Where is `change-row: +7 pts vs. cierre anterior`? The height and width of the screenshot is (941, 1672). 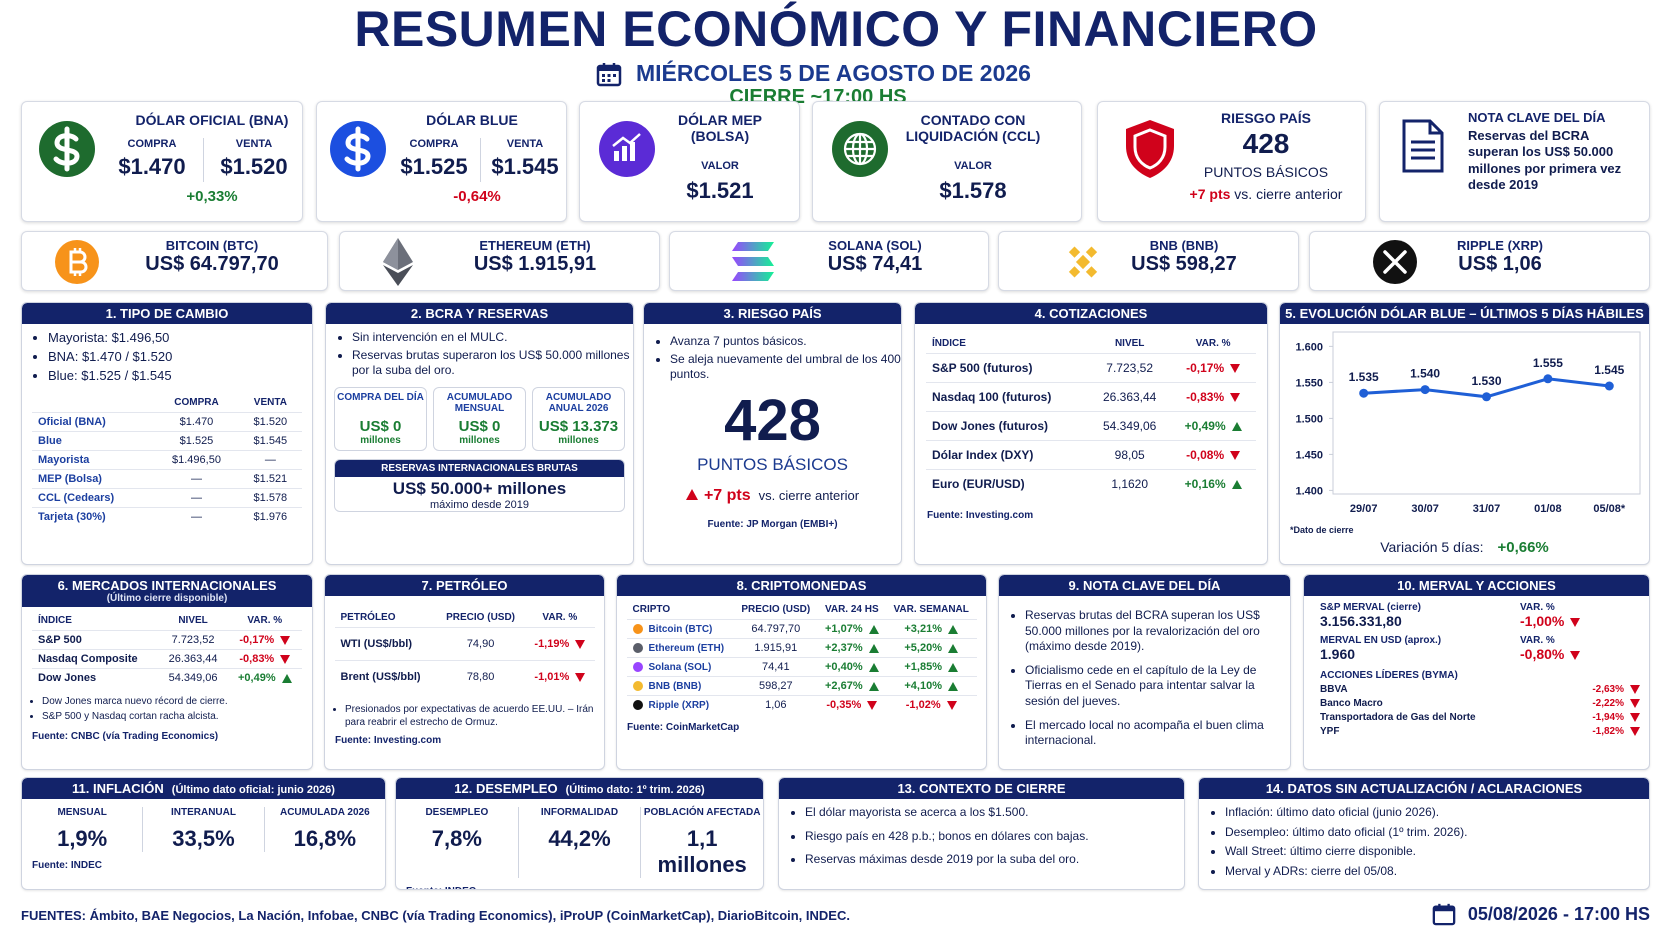 change-row: +7 pts vs. cierre anterior is located at coordinates (772, 496).